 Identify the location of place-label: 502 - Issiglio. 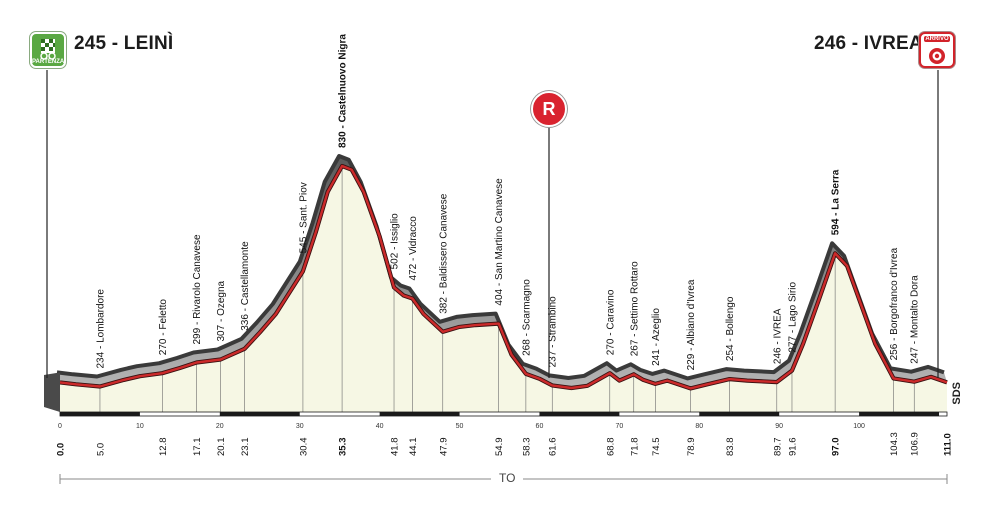
(395, 241).